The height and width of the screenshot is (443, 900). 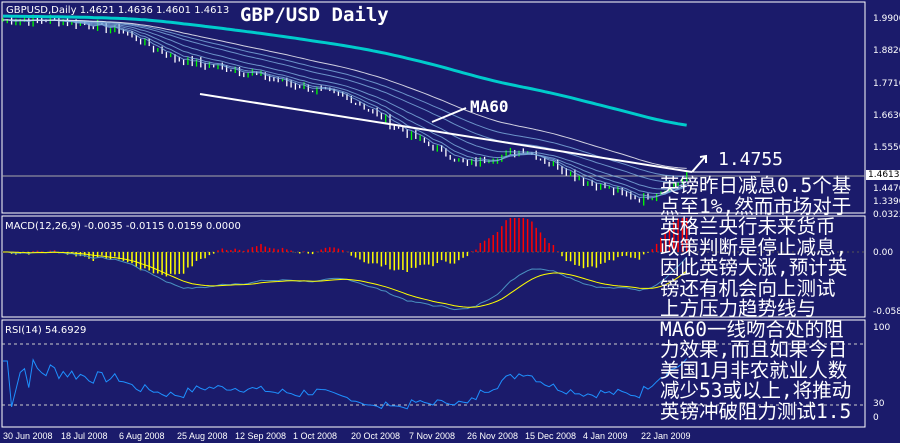 I want to click on macd-tick: 0.00, so click(x=883, y=253).